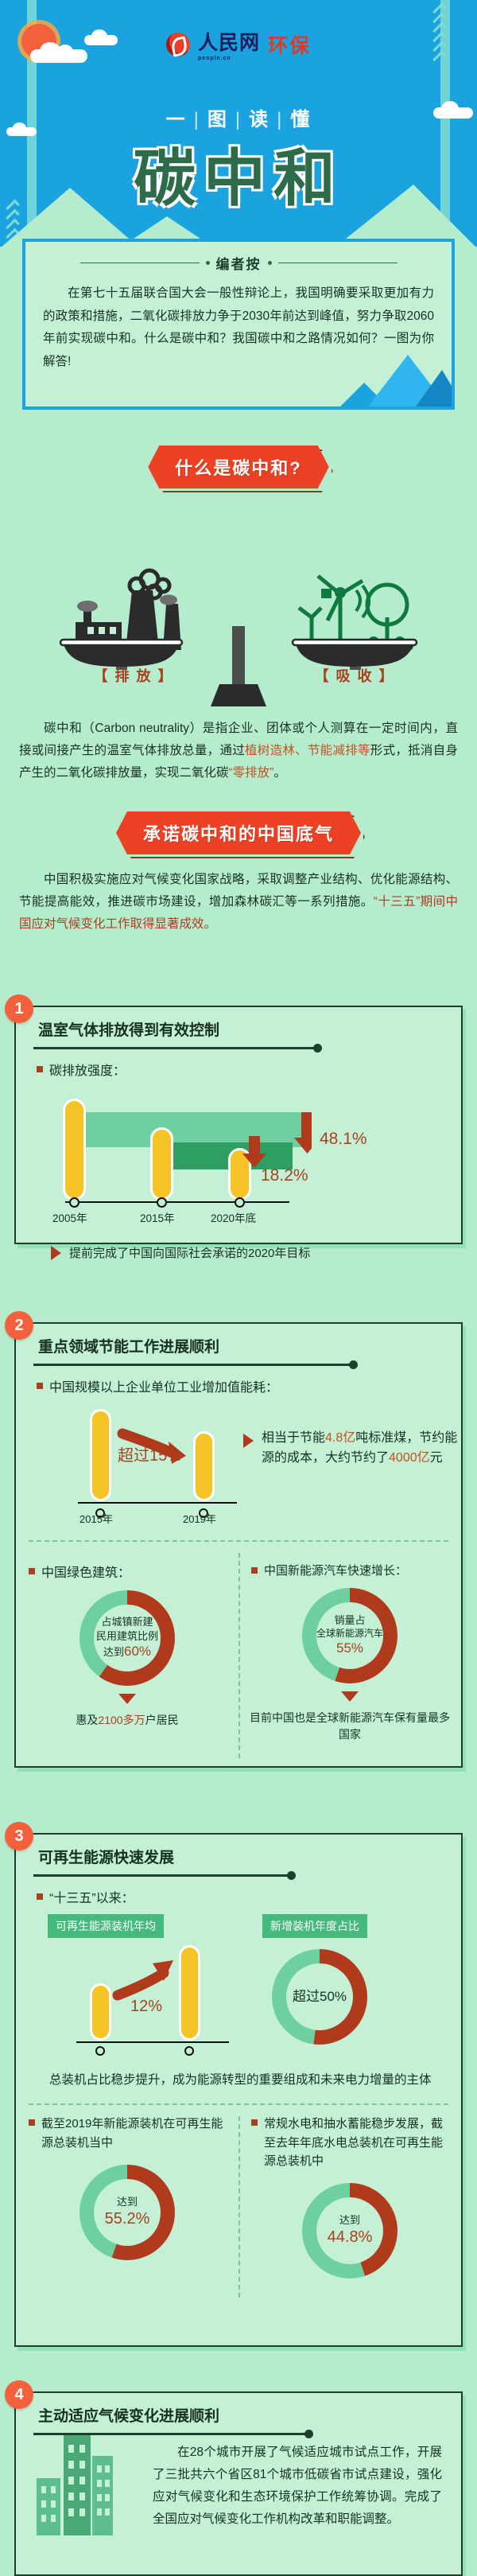  What do you see at coordinates (410, 1458) in the screenshot?
I see `highlight-4000yi: 4000亿` at bounding box center [410, 1458].